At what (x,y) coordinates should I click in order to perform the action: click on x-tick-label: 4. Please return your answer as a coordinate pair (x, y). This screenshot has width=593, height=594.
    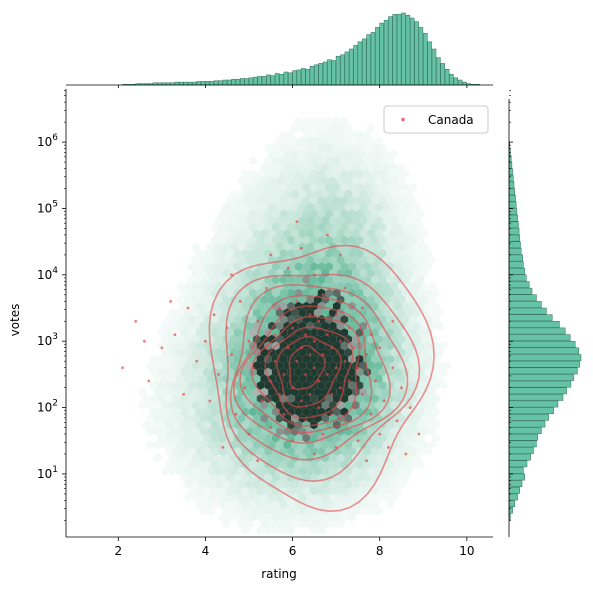
    Looking at the image, I should click on (206, 551).